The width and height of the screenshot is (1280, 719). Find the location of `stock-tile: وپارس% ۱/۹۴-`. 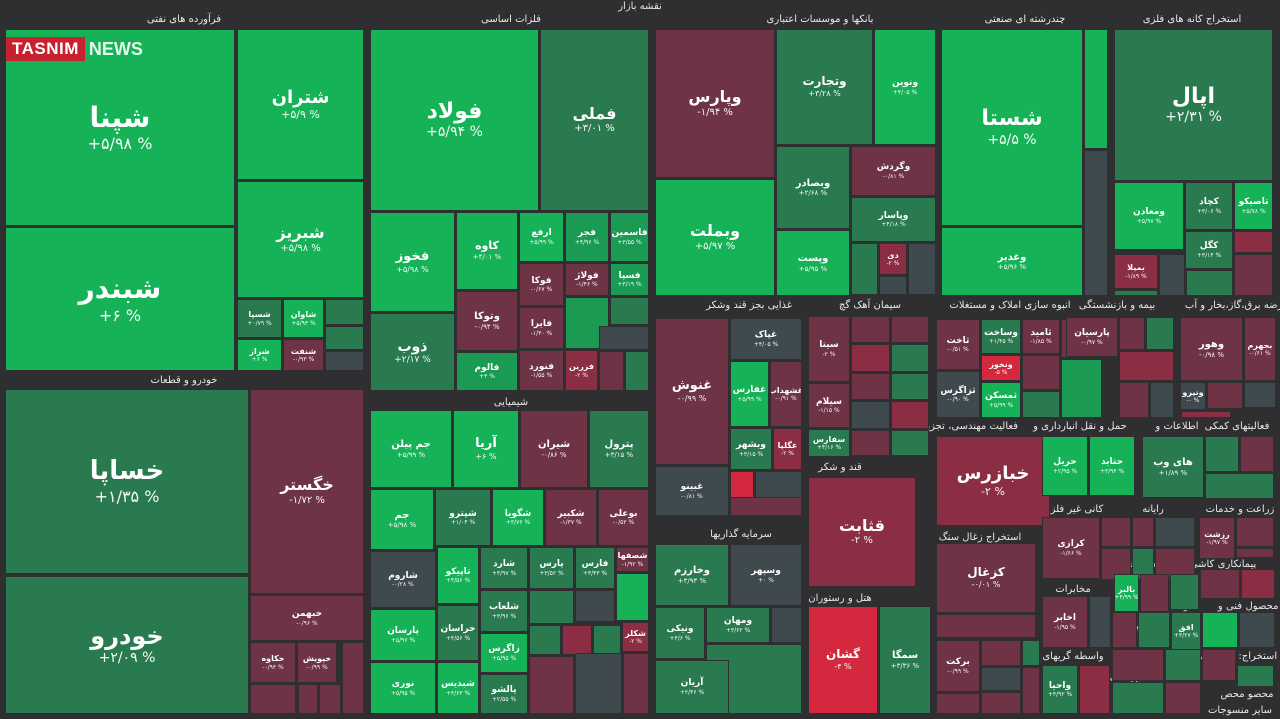

stock-tile: وپارس% ۱/۹۴- is located at coordinates (715, 103).